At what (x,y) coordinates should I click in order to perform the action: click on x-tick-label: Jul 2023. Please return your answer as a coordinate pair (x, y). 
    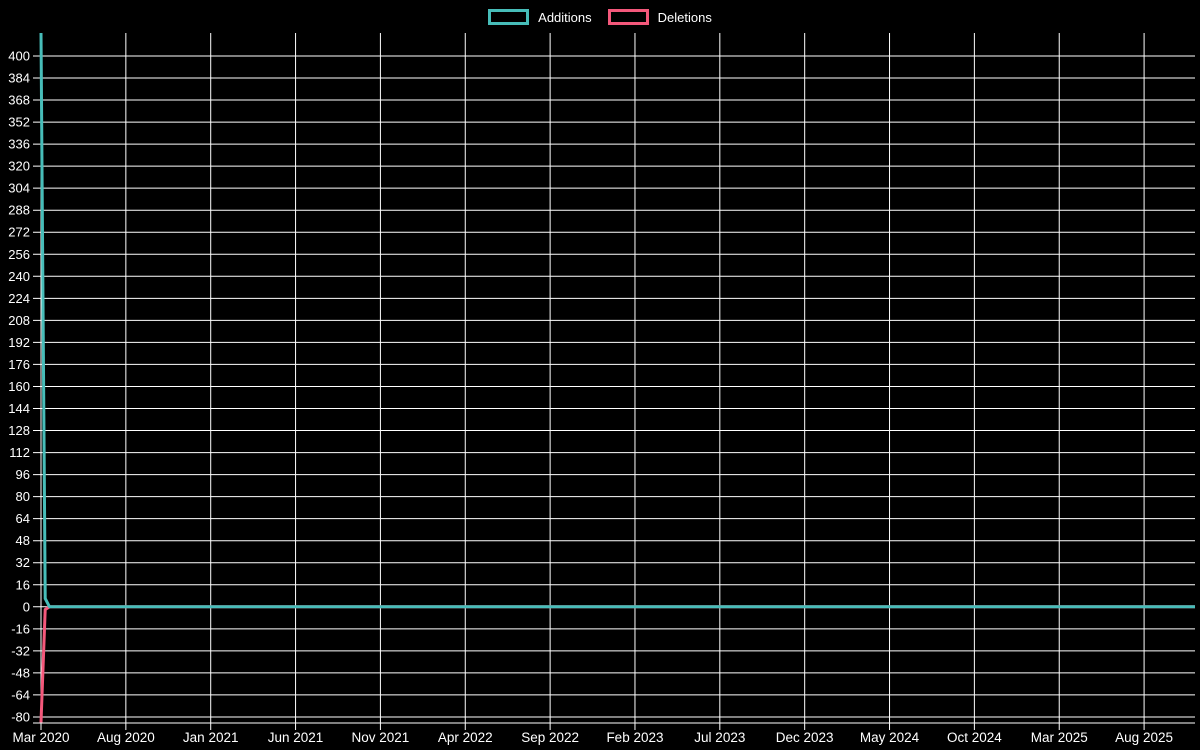
    Looking at the image, I should click on (719, 737).